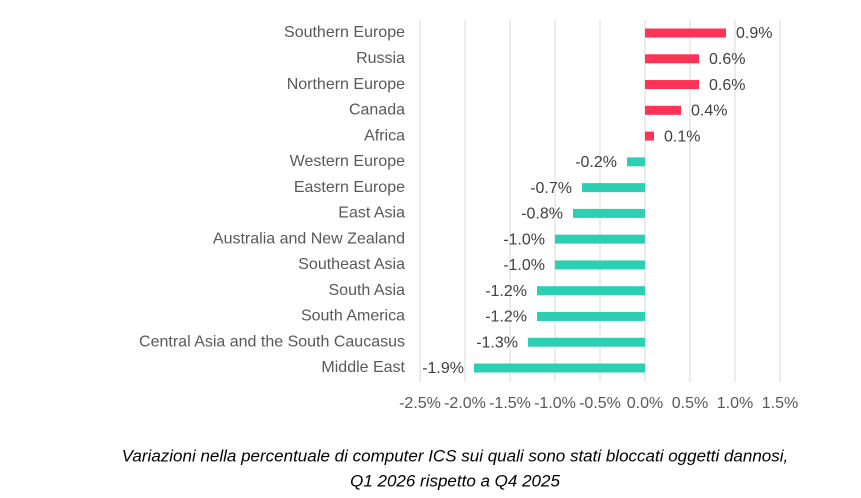  What do you see at coordinates (682, 136) in the screenshot?
I see `value-label: 0.1%` at bounding box center [682, 136].